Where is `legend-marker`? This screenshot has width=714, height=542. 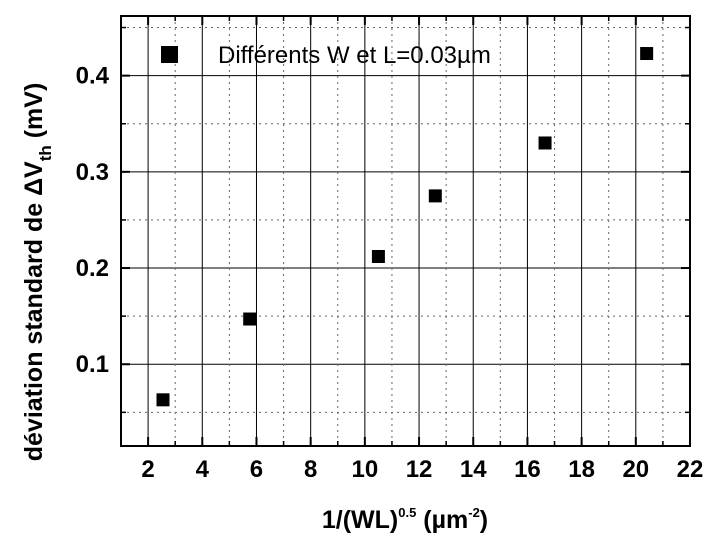 legend-marker is located at coordinates (169, 54).